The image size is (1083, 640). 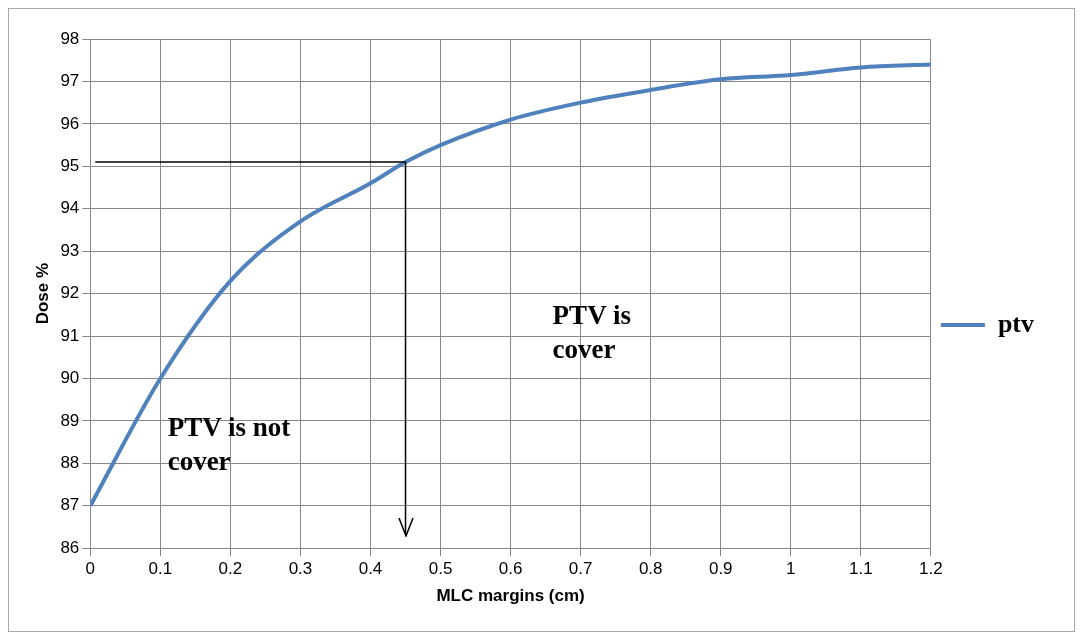 What do you see at coordinates (70, 81) in the screenshot?
I see `y-tick-label: 97` at bounding box center [70, 81].